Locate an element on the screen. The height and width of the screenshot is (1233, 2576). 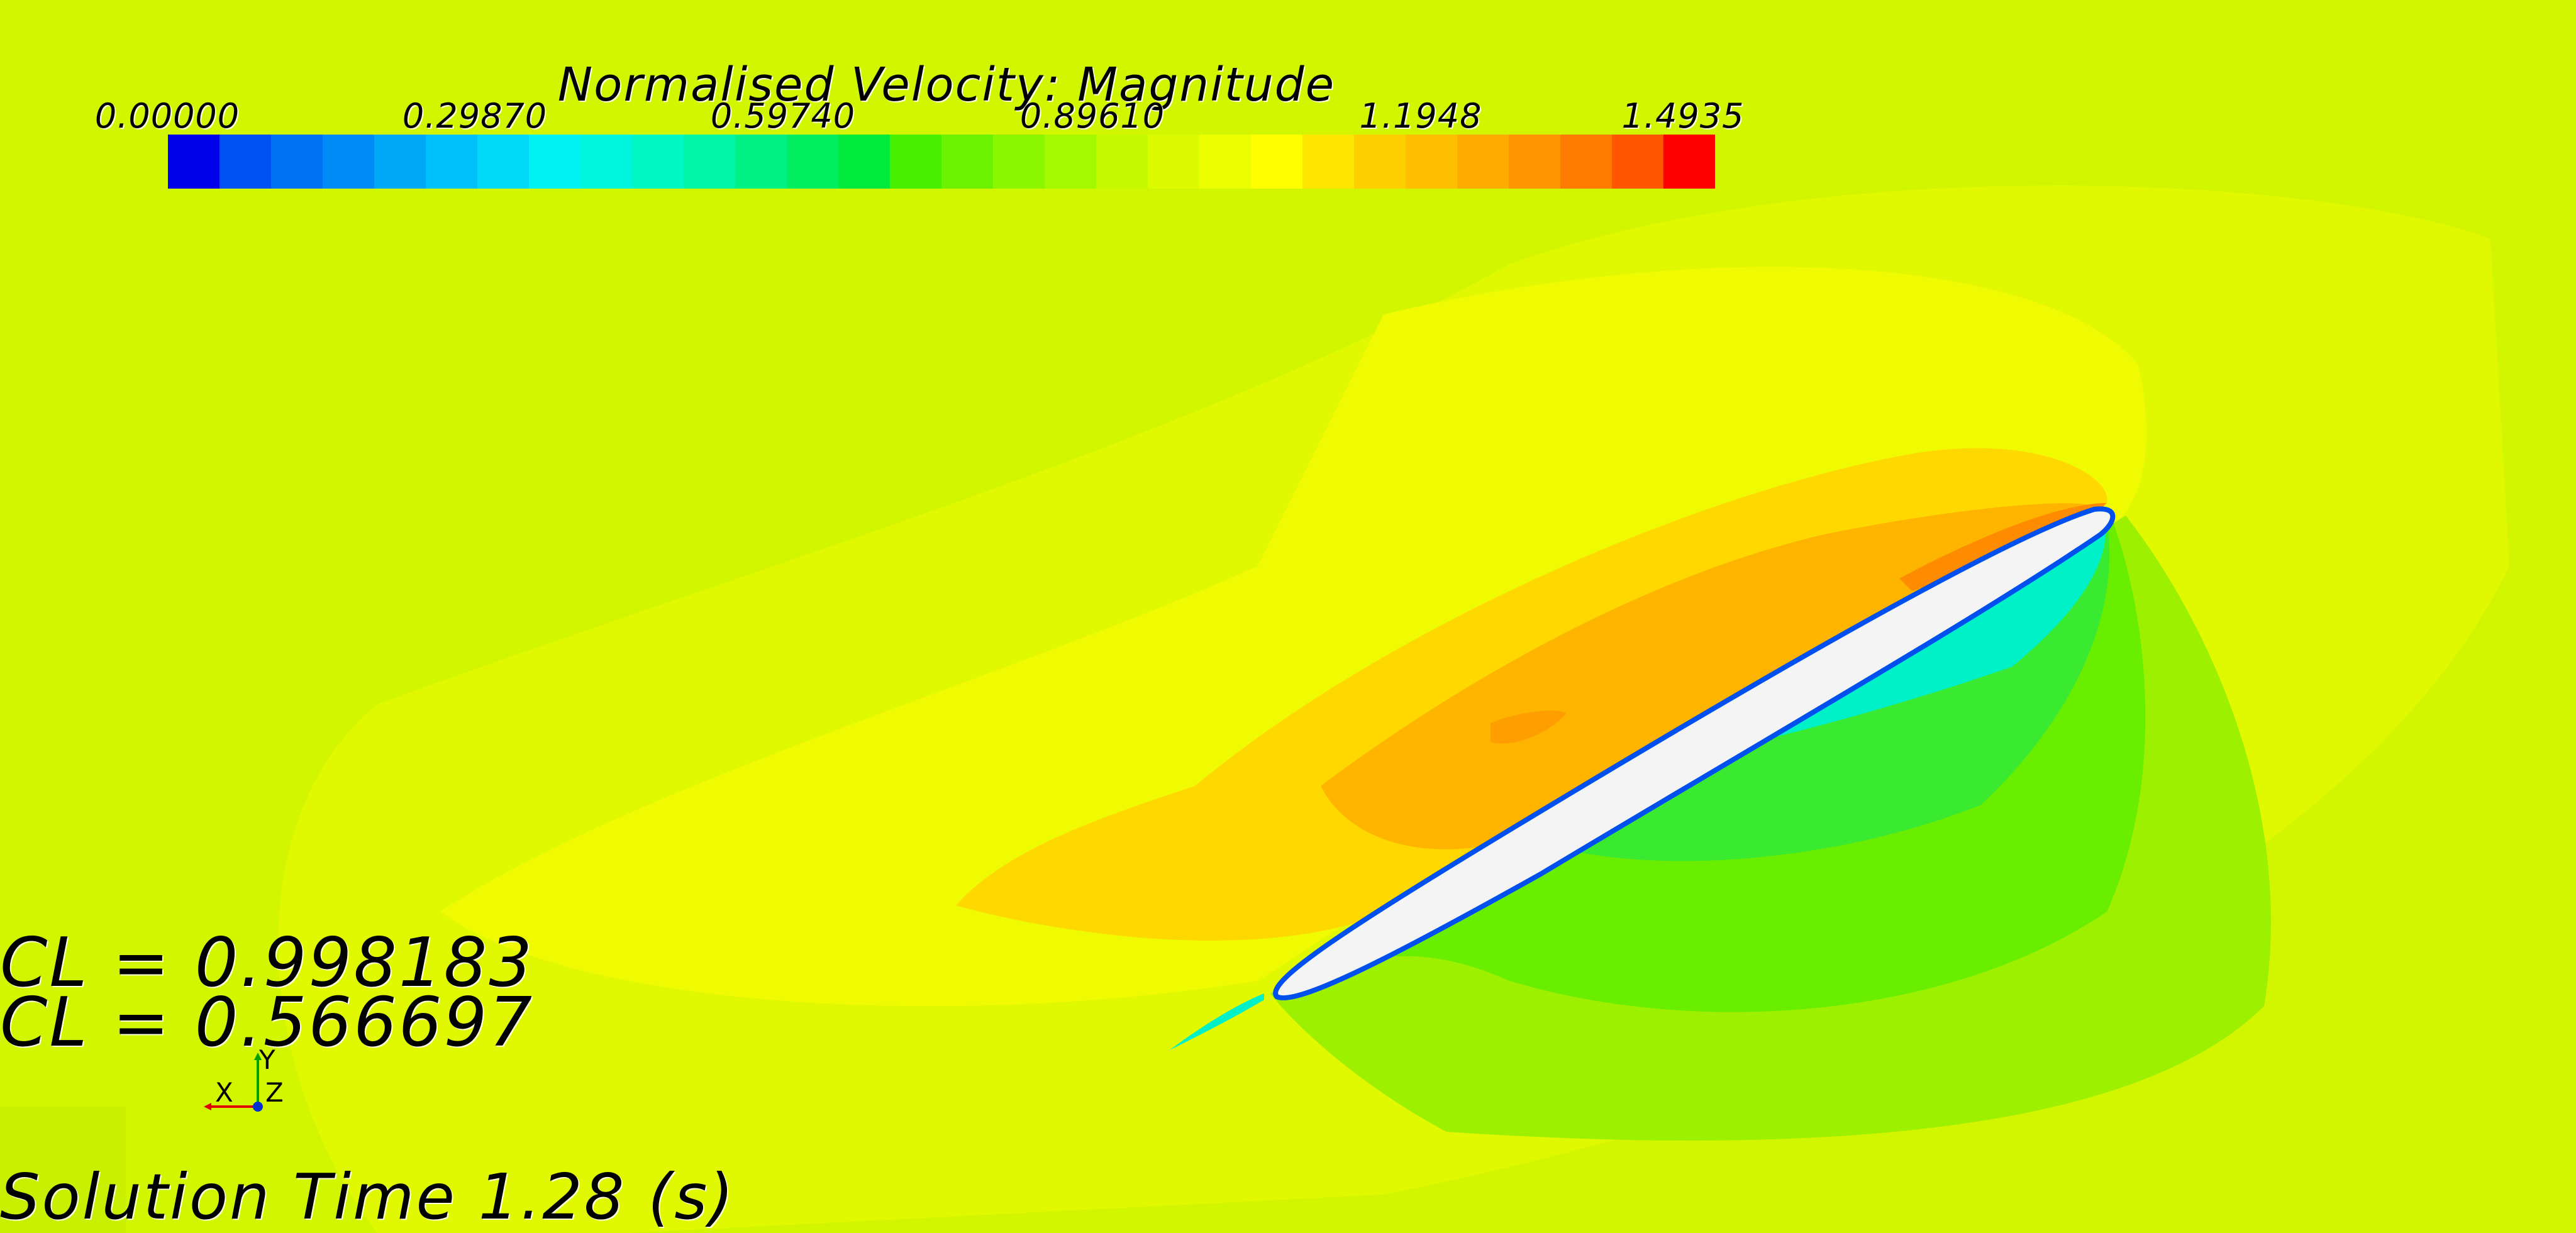
axis-triad: X Y Z is located at coordinates (244, 1078).